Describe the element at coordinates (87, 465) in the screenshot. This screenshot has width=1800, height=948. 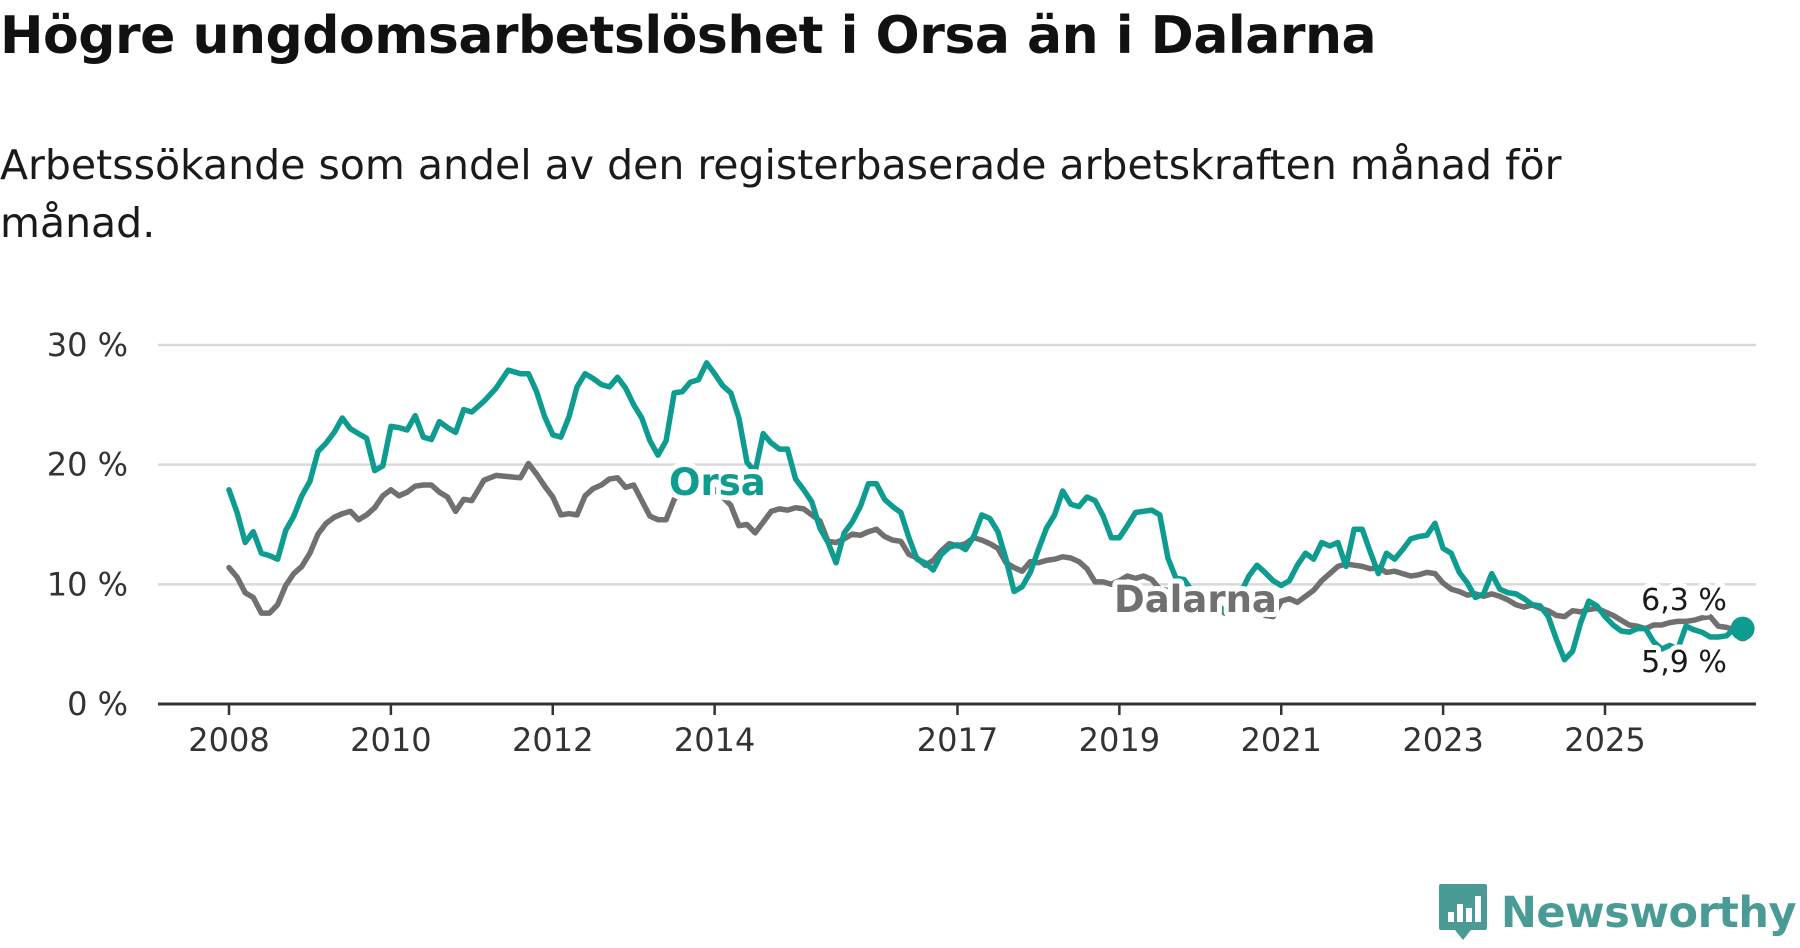
I see `y-tick-label: 20 %` at that location.